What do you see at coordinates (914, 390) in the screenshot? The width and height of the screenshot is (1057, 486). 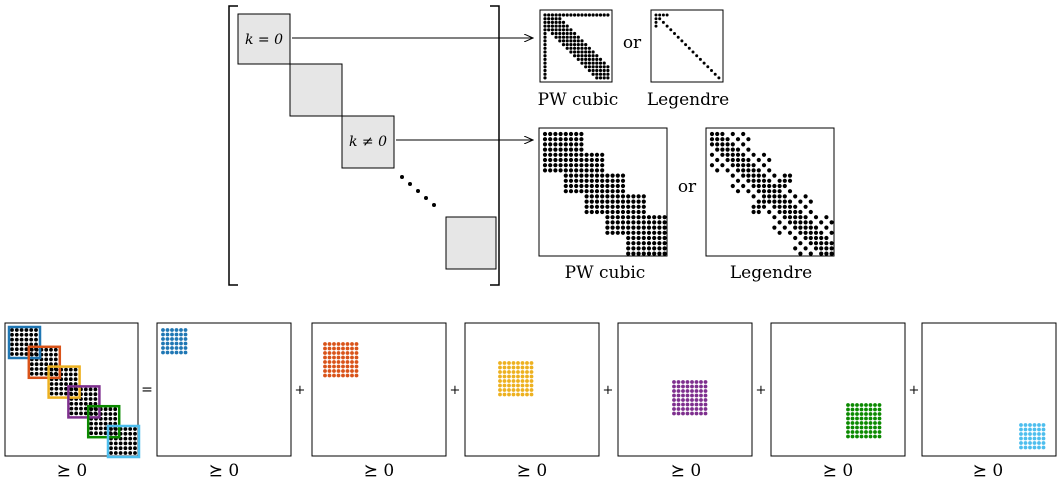 I see `plus-sign: +` at bounding box center [914, 390].